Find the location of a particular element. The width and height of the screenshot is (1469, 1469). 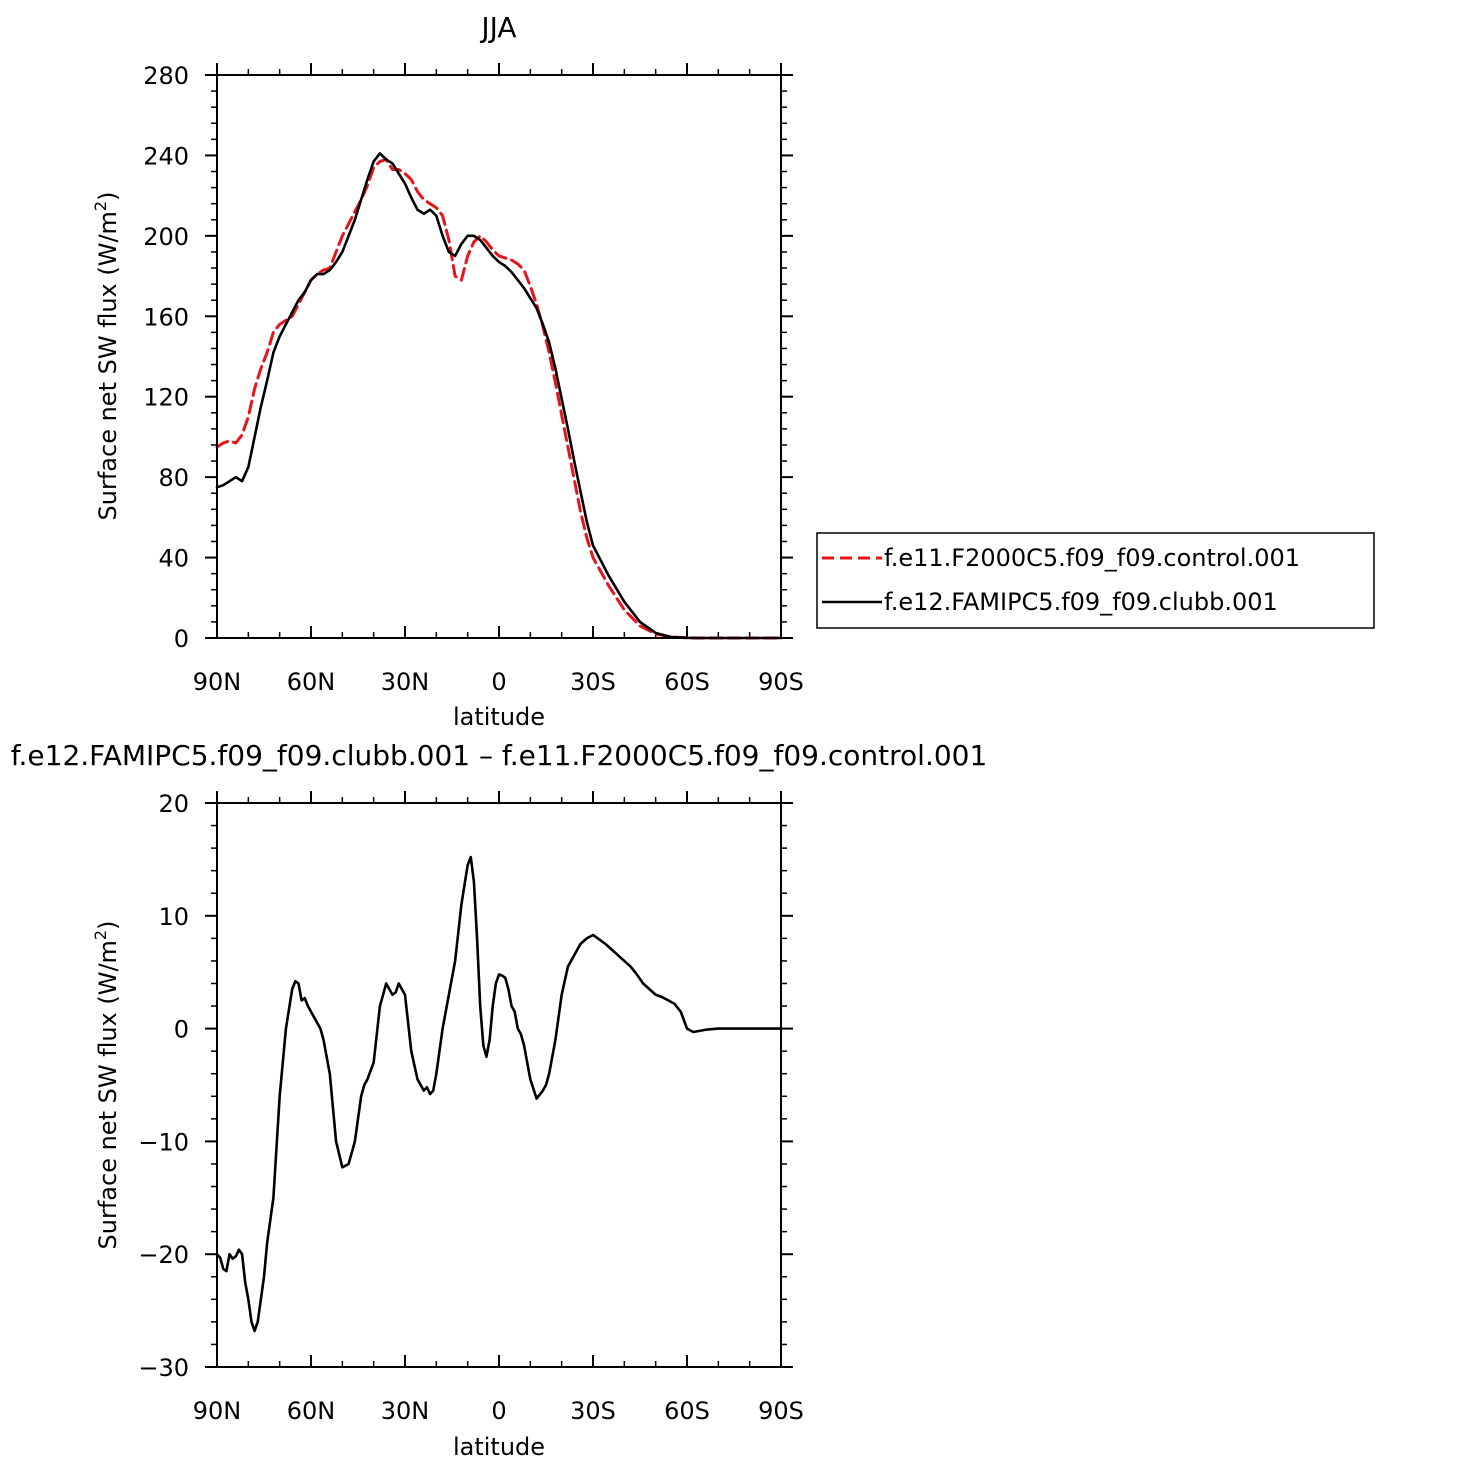

top-x-tick-label: 90N is located at coordinates (217, 682).